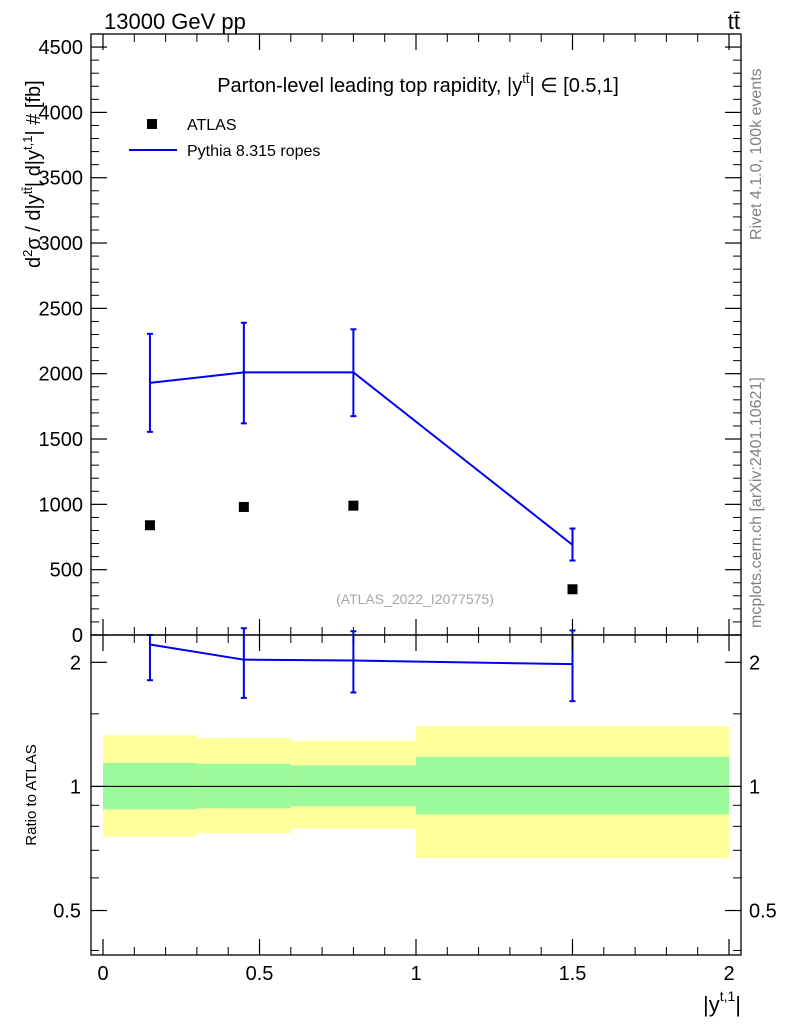 Image resolution: width=786 pixels, height=1024 pixels. Describe the element at coordinates (75, 787) in the screenshot. I see `ratio-y-tick-label-left: 1` at that location.